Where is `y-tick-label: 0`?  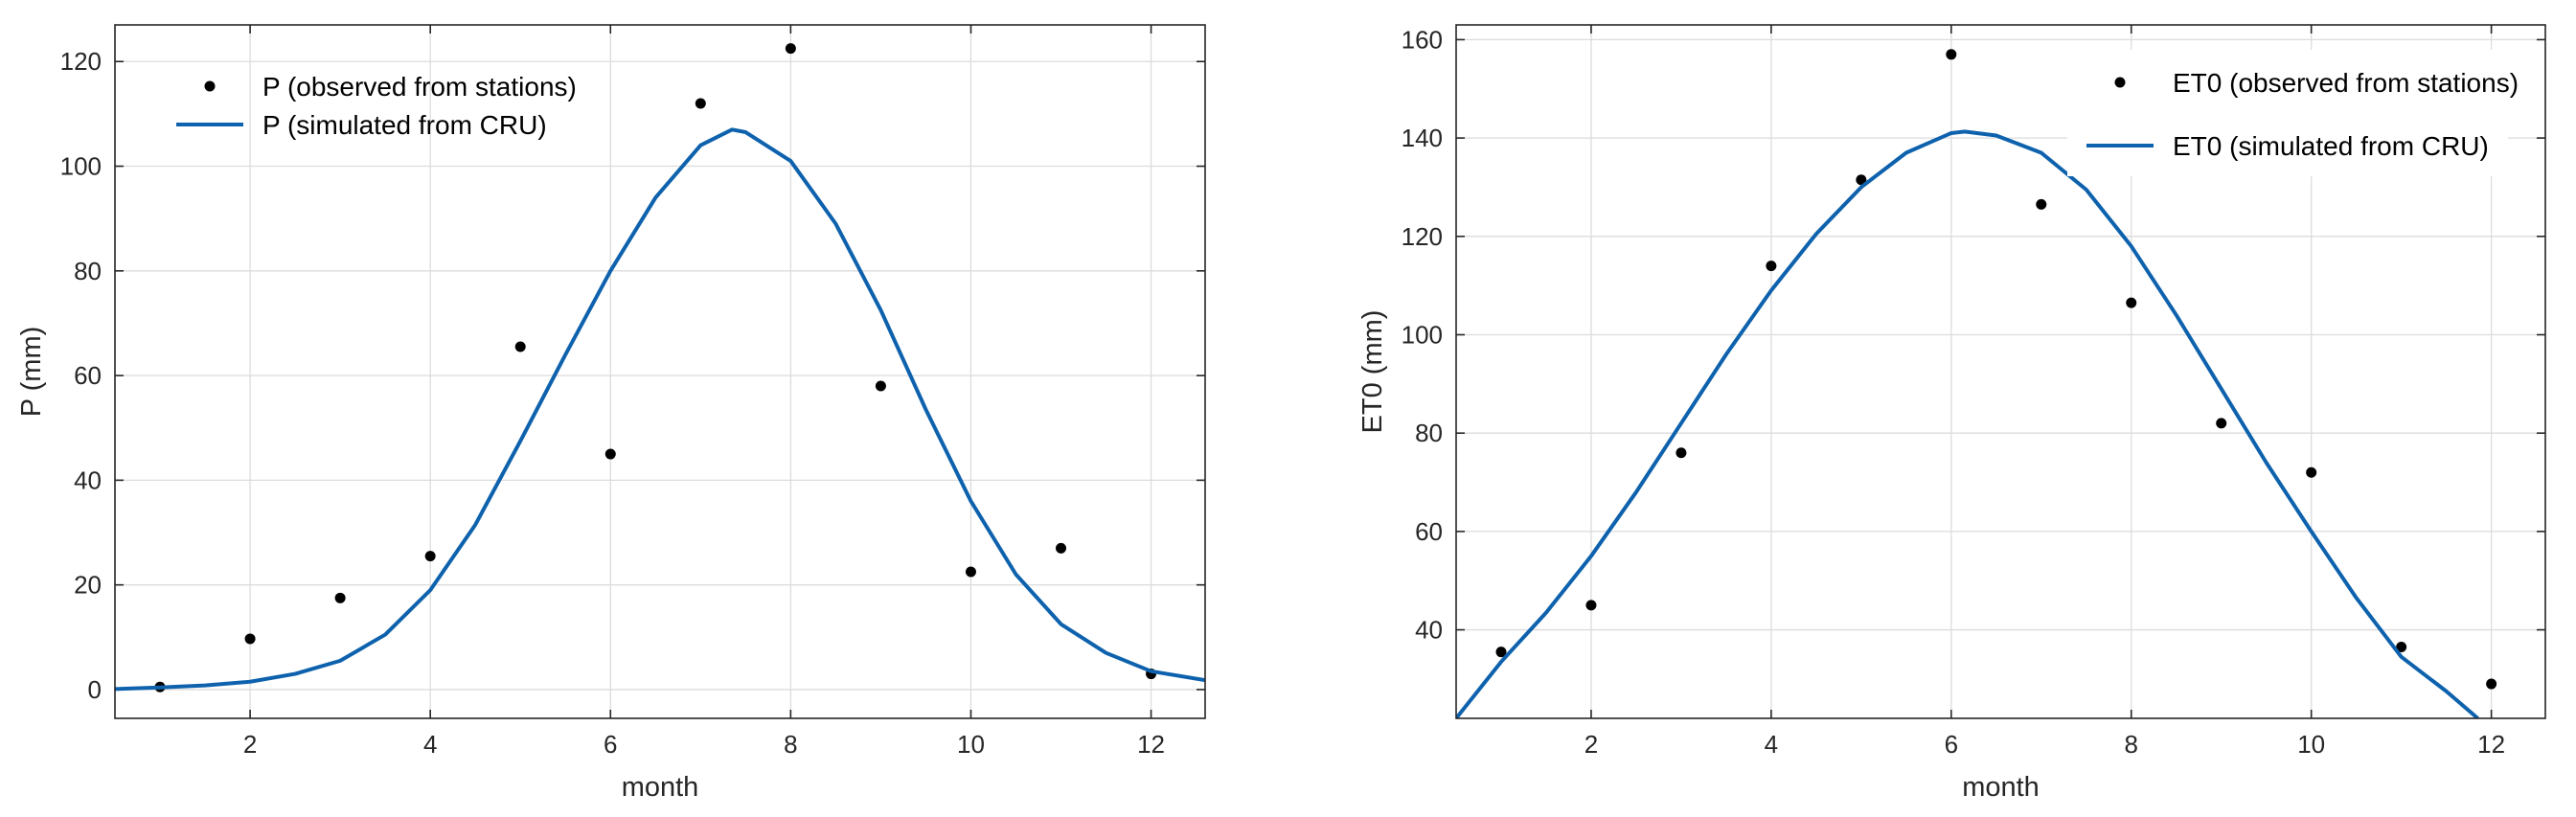
y-tick-label: 0 is located at coordinates (95, 689).